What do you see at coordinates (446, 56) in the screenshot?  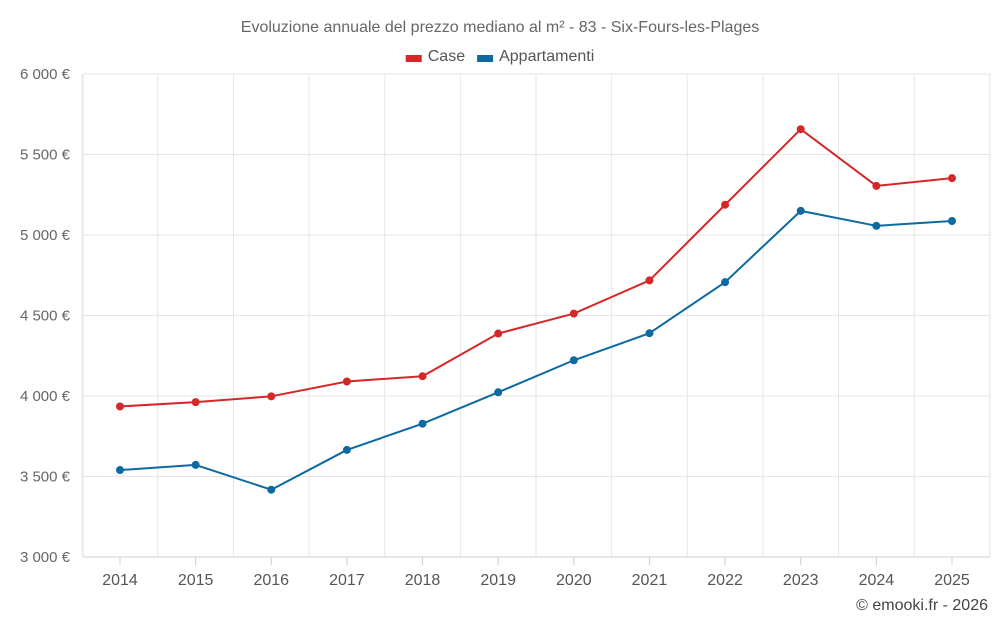 I see `legend-label: Case` at bounding box center [446, 56].